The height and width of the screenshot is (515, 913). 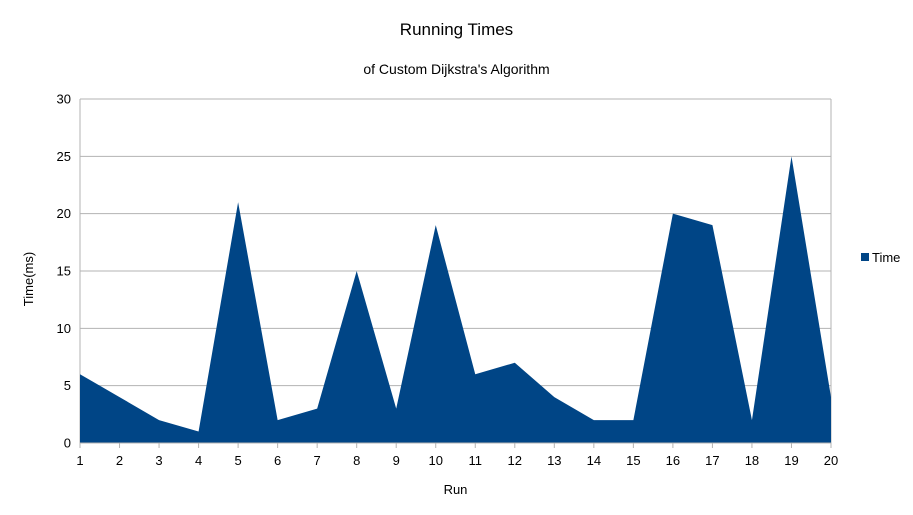 What do you see at coordinates (515, 460) in the screenshot?
I see `x-tick-label: 12` at bounding box center [515, 460].